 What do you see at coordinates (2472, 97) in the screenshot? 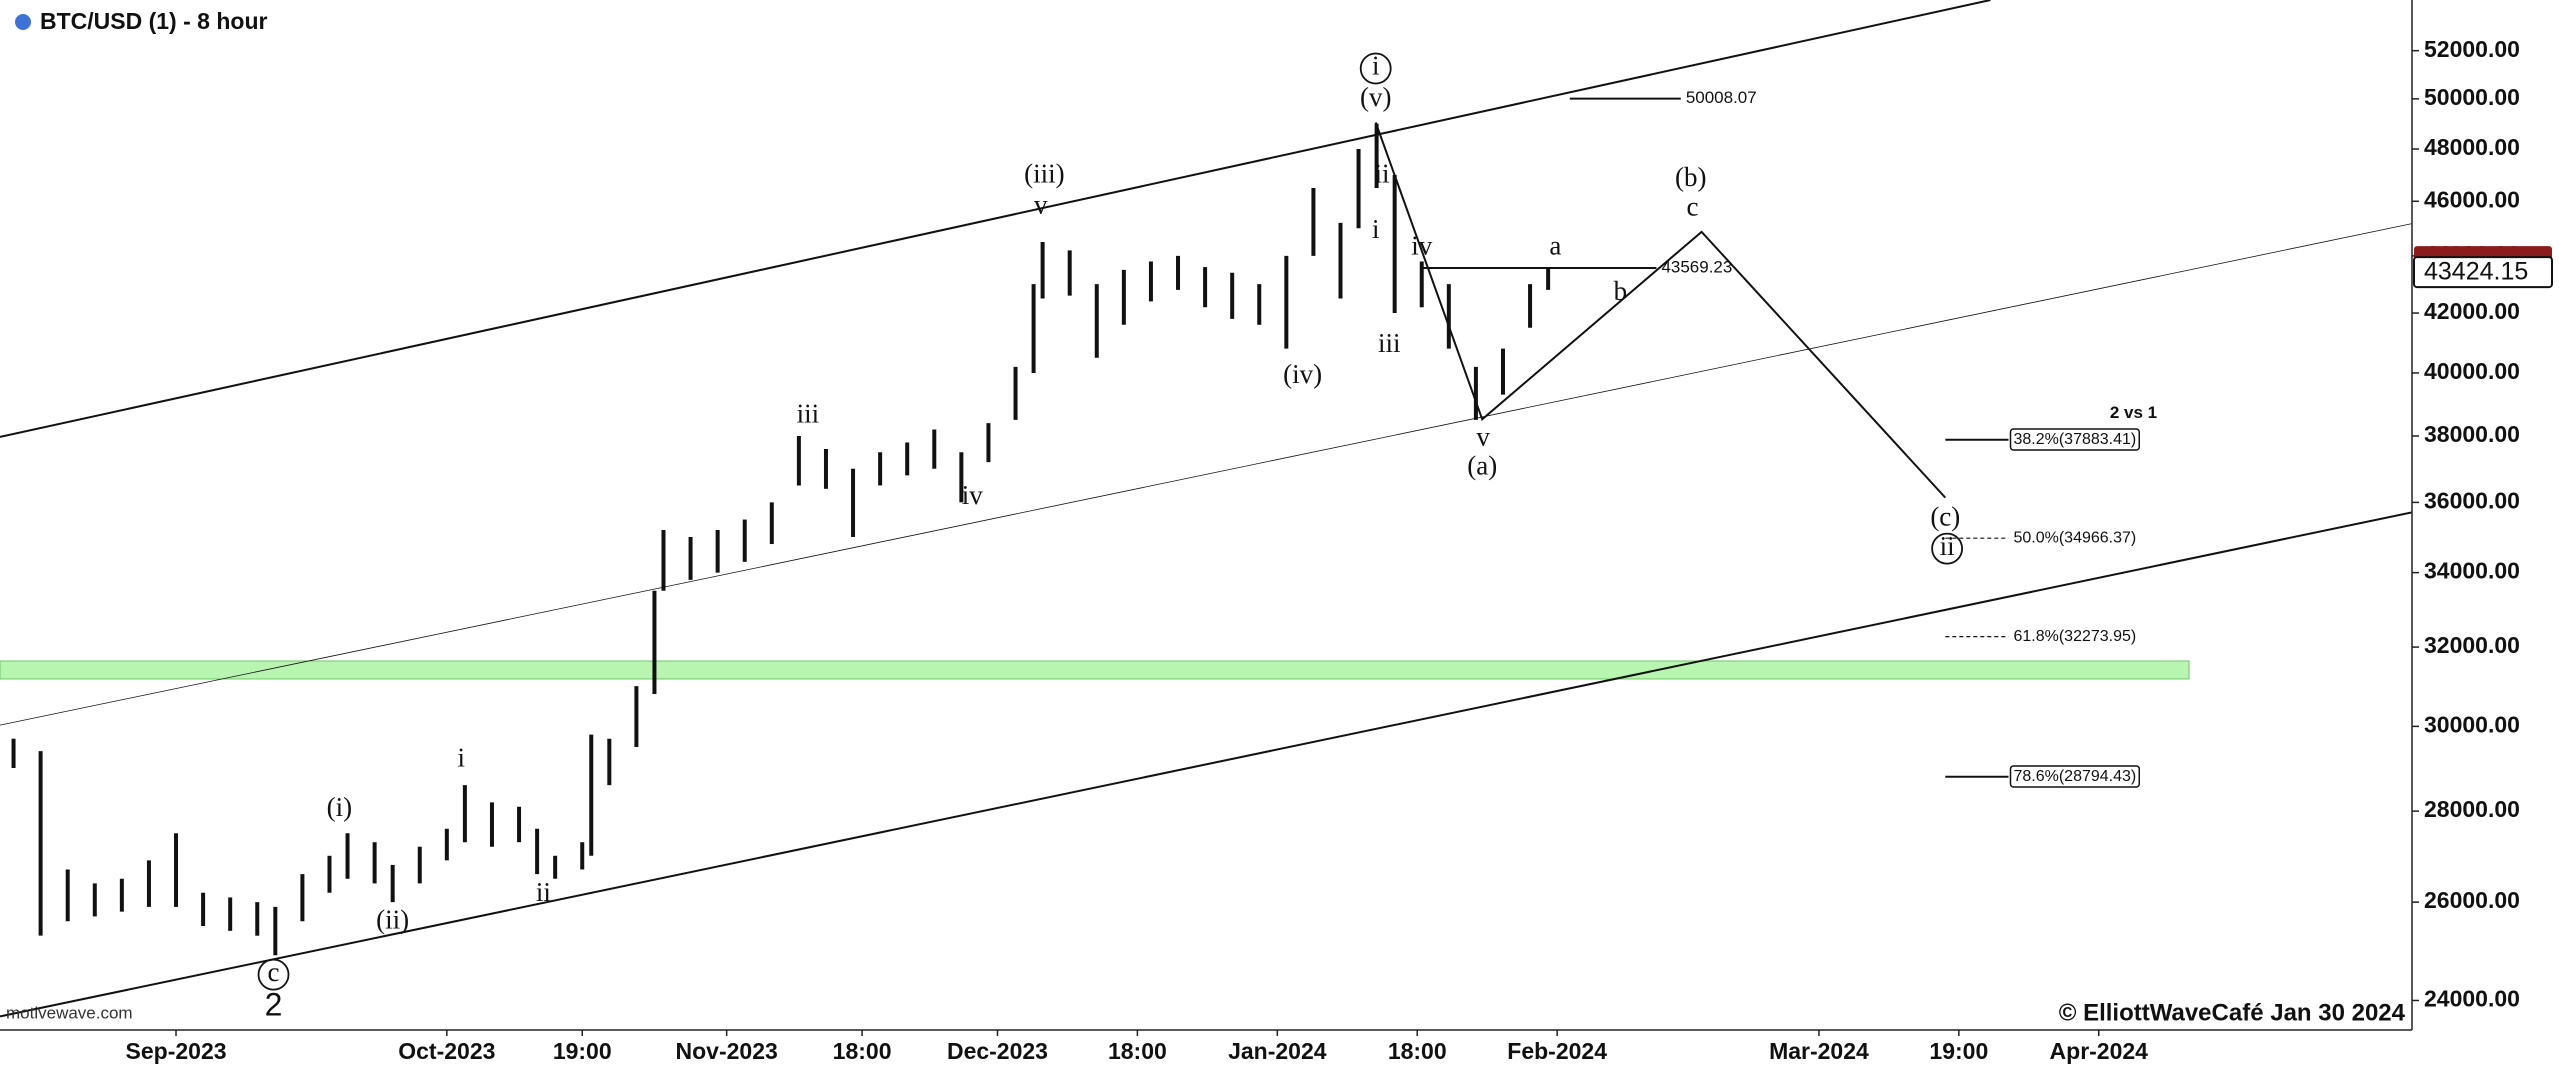
I see `y-tick-label: 50000.00` at bounding box center [2472, 97].